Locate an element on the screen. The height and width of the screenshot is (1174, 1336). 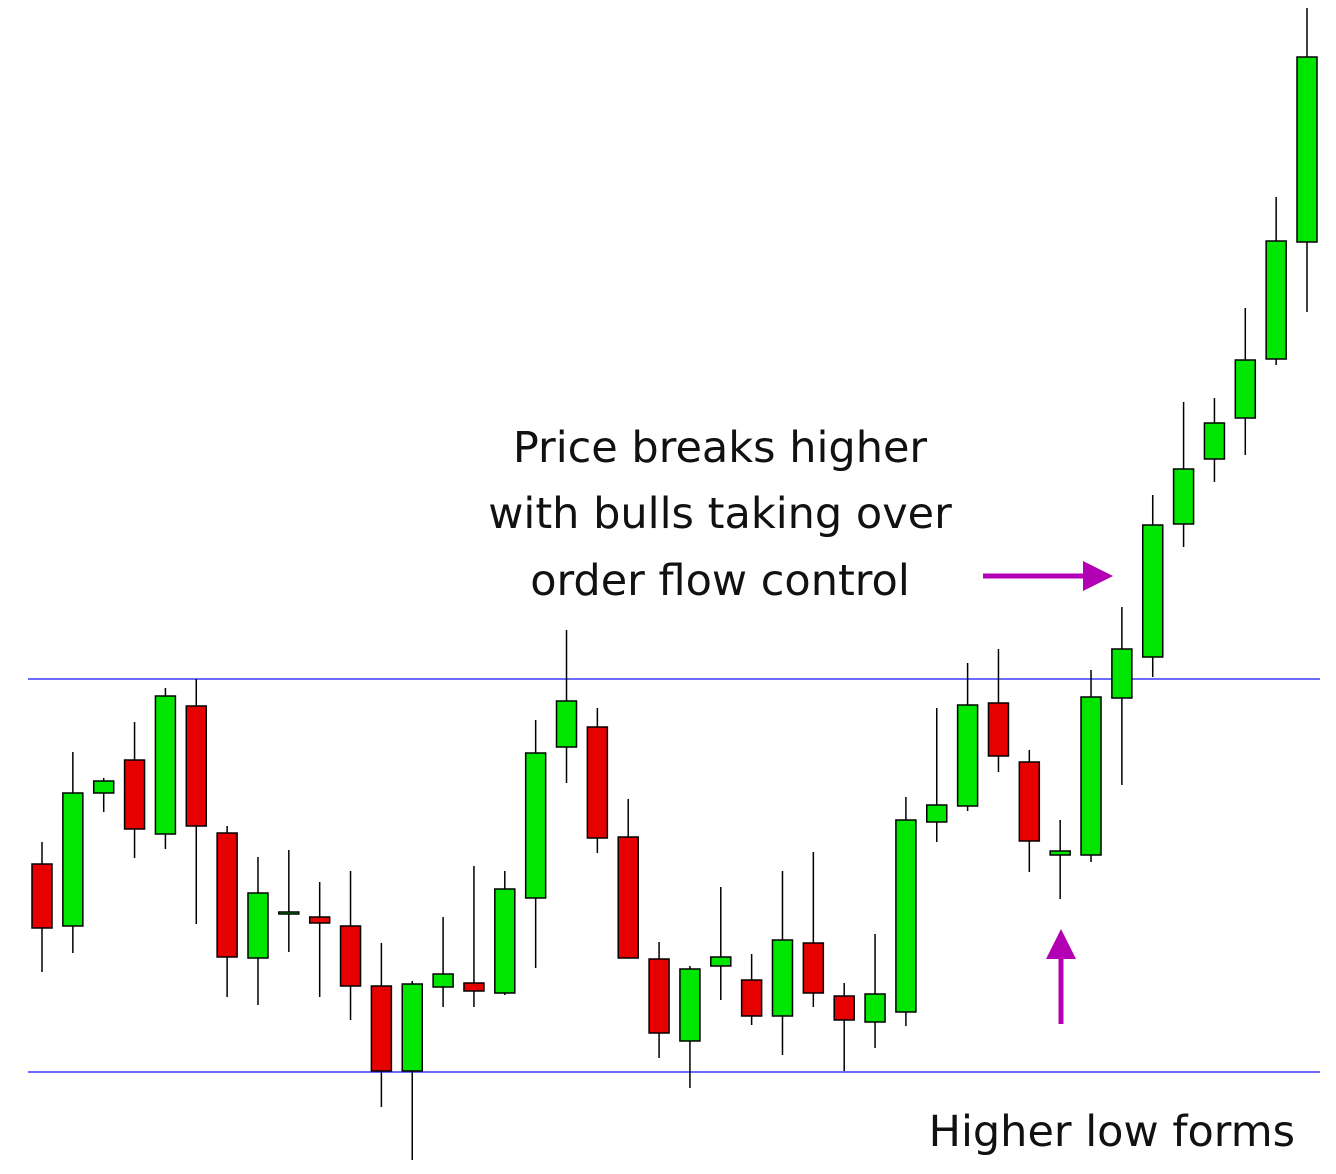
annotation: Higher low forms is located at coordinates (1112, 1132).